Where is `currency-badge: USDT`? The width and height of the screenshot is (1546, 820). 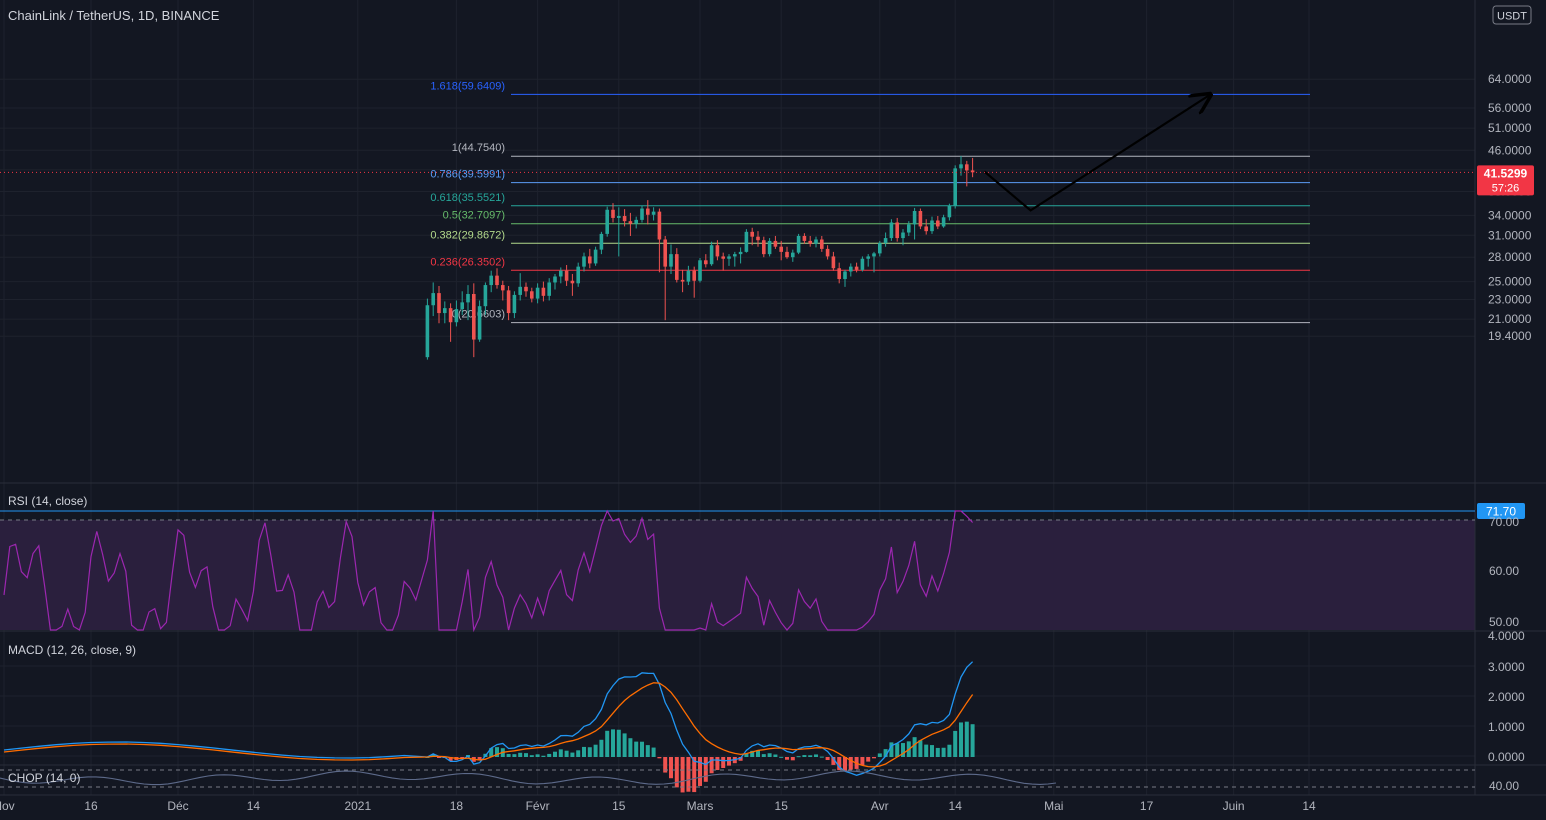 currency-badge: USDT is located at coordinates (1512, 15).